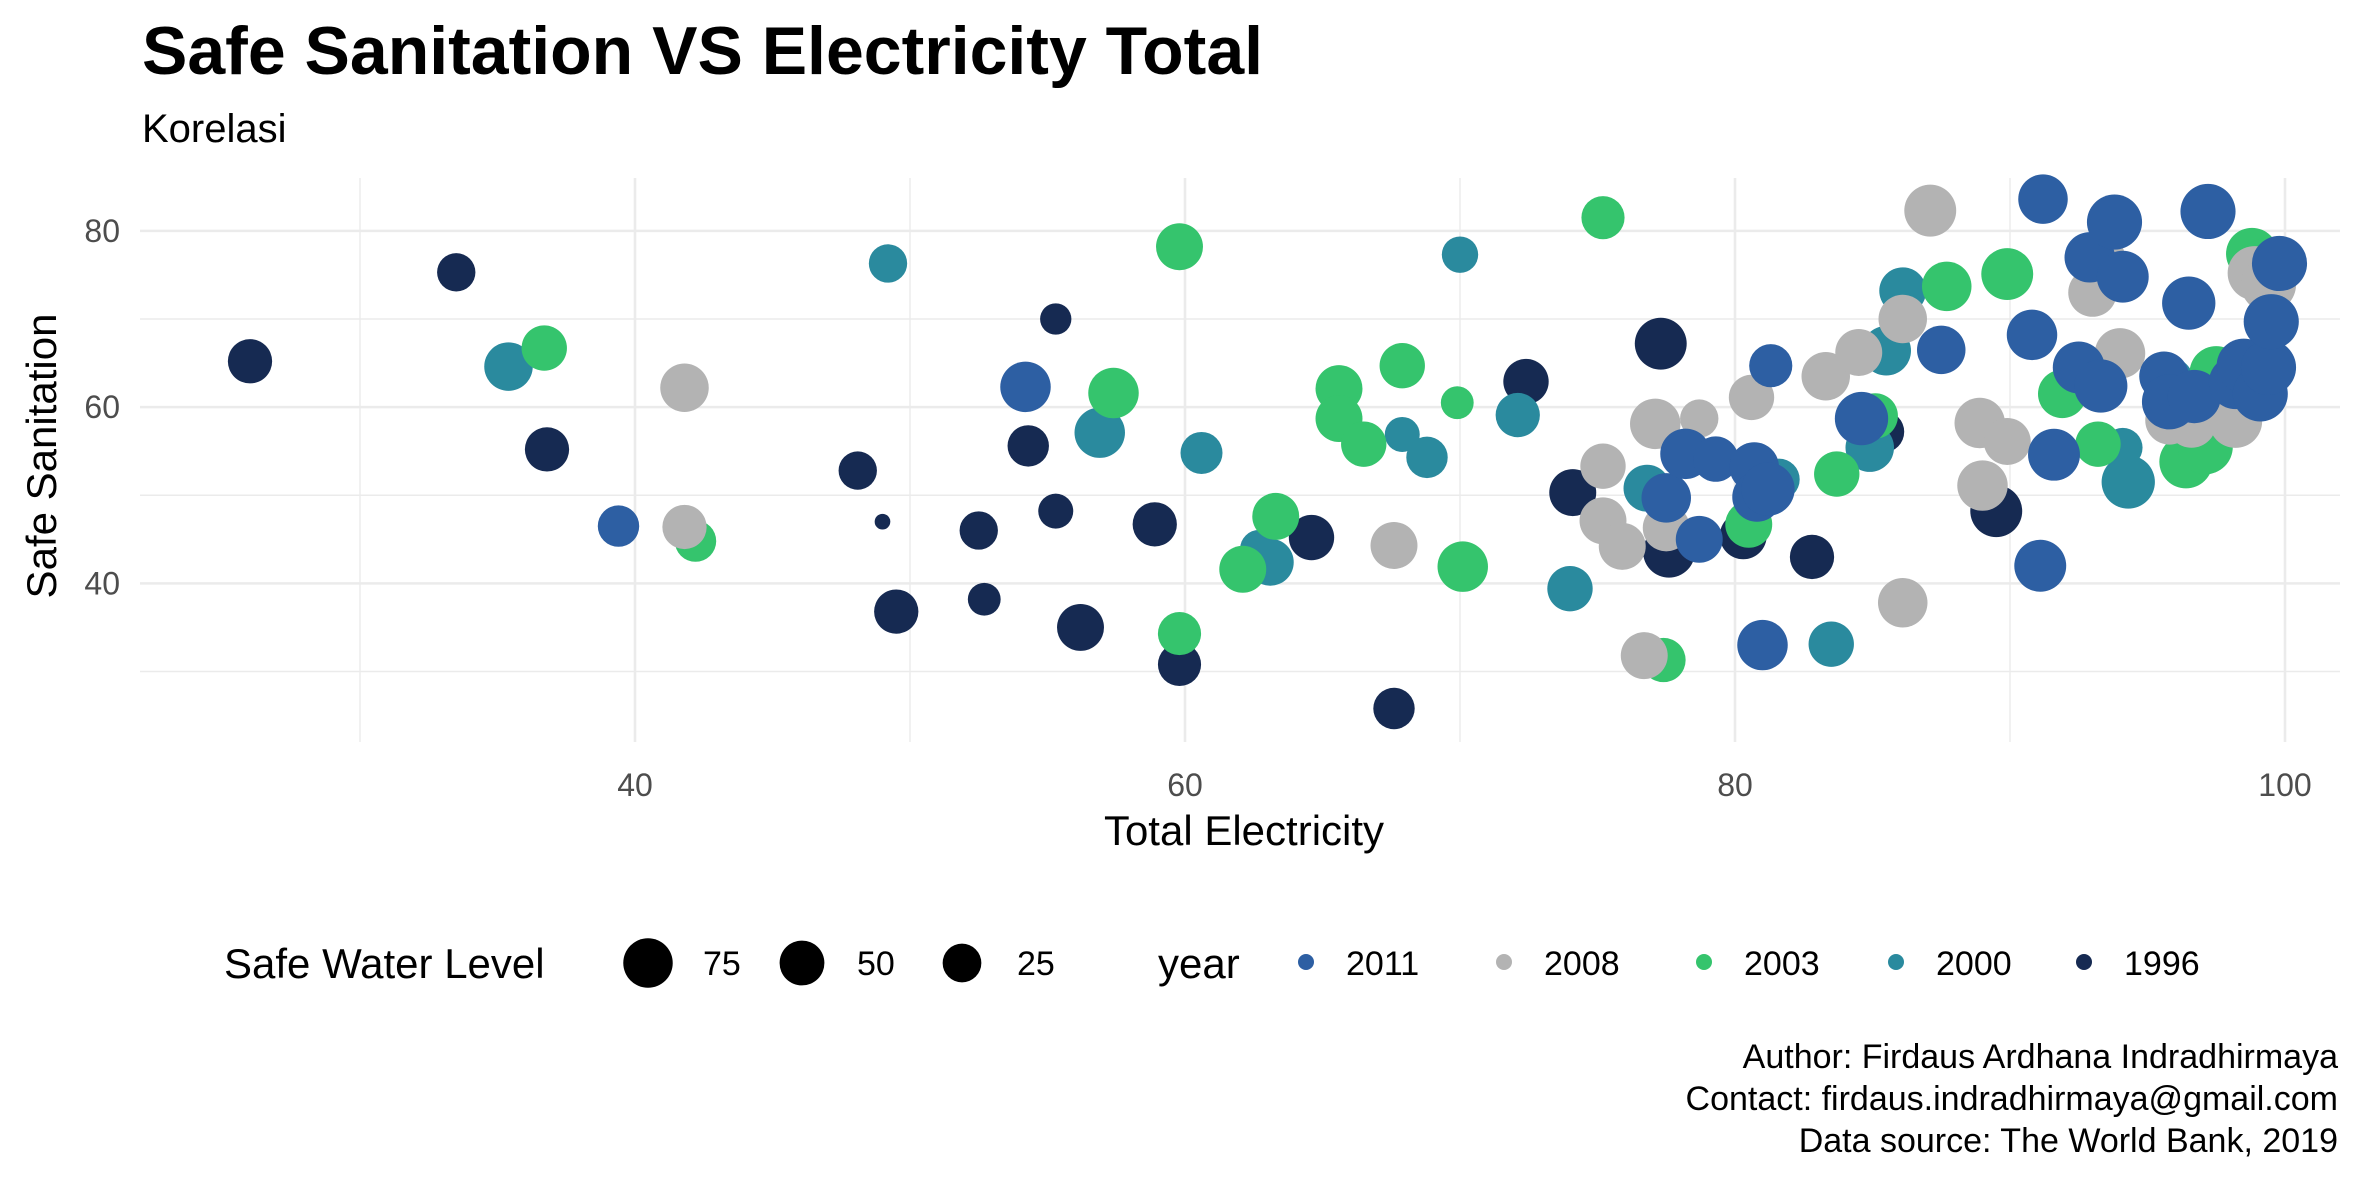 The width and height of the screenshot is (2362, 1186). What do you see at coordinates (102, 231) in the screenshot?
I see `y-tick-label: 80` at bounding box center [102, 231].